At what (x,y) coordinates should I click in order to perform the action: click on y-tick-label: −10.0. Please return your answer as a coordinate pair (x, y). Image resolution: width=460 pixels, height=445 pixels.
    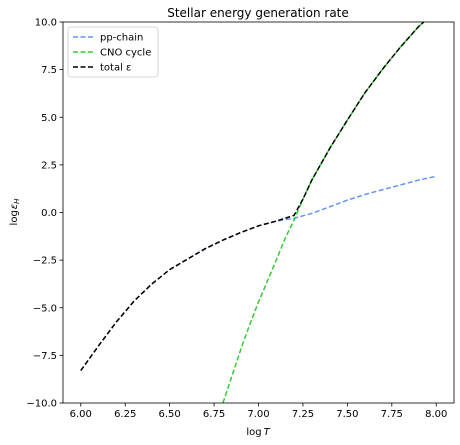
    Looking at the image, I should click on (41, 404).